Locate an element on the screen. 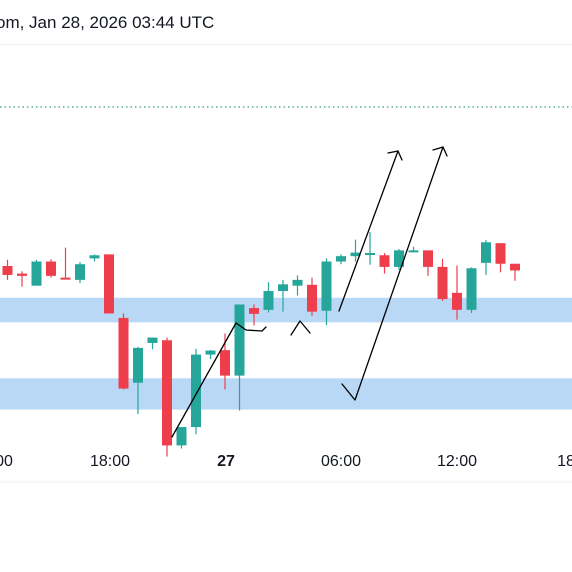 Image resolution: width=572 pixels, height=572 pixels. x-tick-label: 27 is located at coordinates (226, 461).